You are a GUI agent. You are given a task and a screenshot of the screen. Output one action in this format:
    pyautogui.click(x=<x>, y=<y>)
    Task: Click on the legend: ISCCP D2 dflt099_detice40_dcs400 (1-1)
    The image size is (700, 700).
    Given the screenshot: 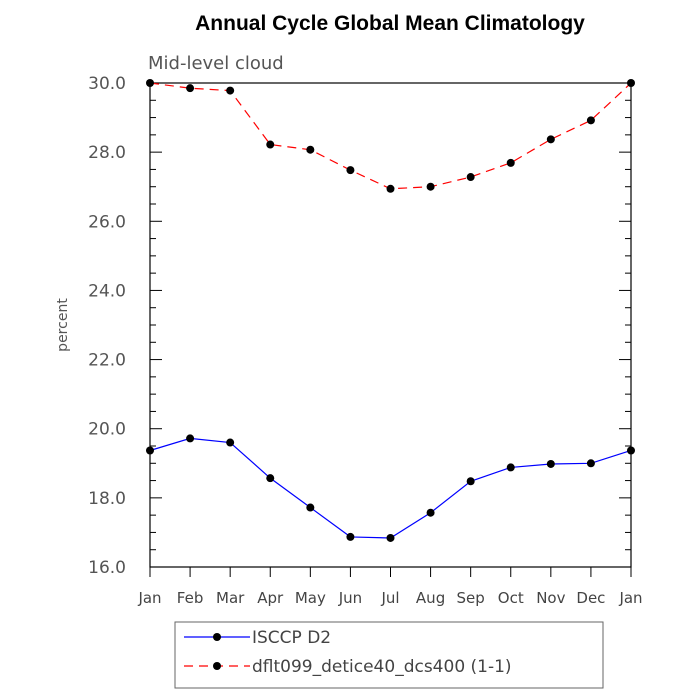 What is the action you would take?
    pyautogui.click(x=389, y=655)
    